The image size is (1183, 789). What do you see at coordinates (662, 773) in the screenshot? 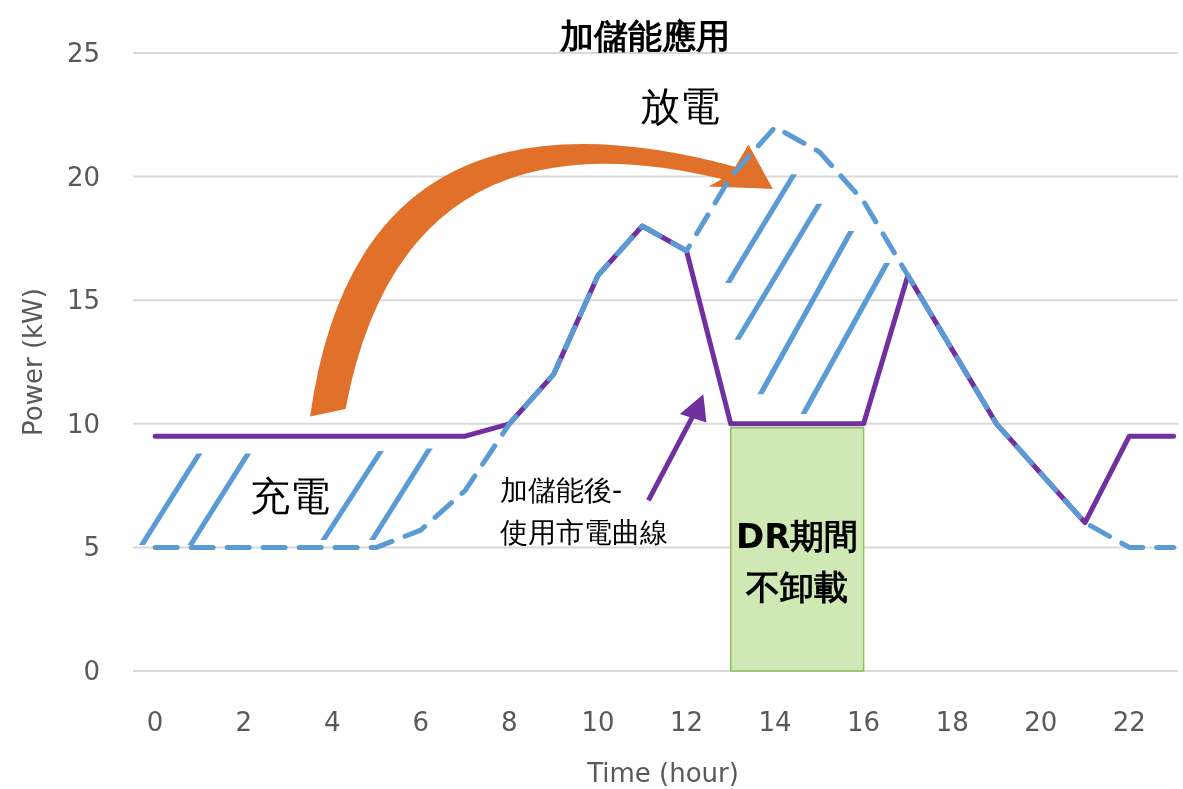
I see `x-axis-title: Time (hour)` at bounding box center [662, 773].